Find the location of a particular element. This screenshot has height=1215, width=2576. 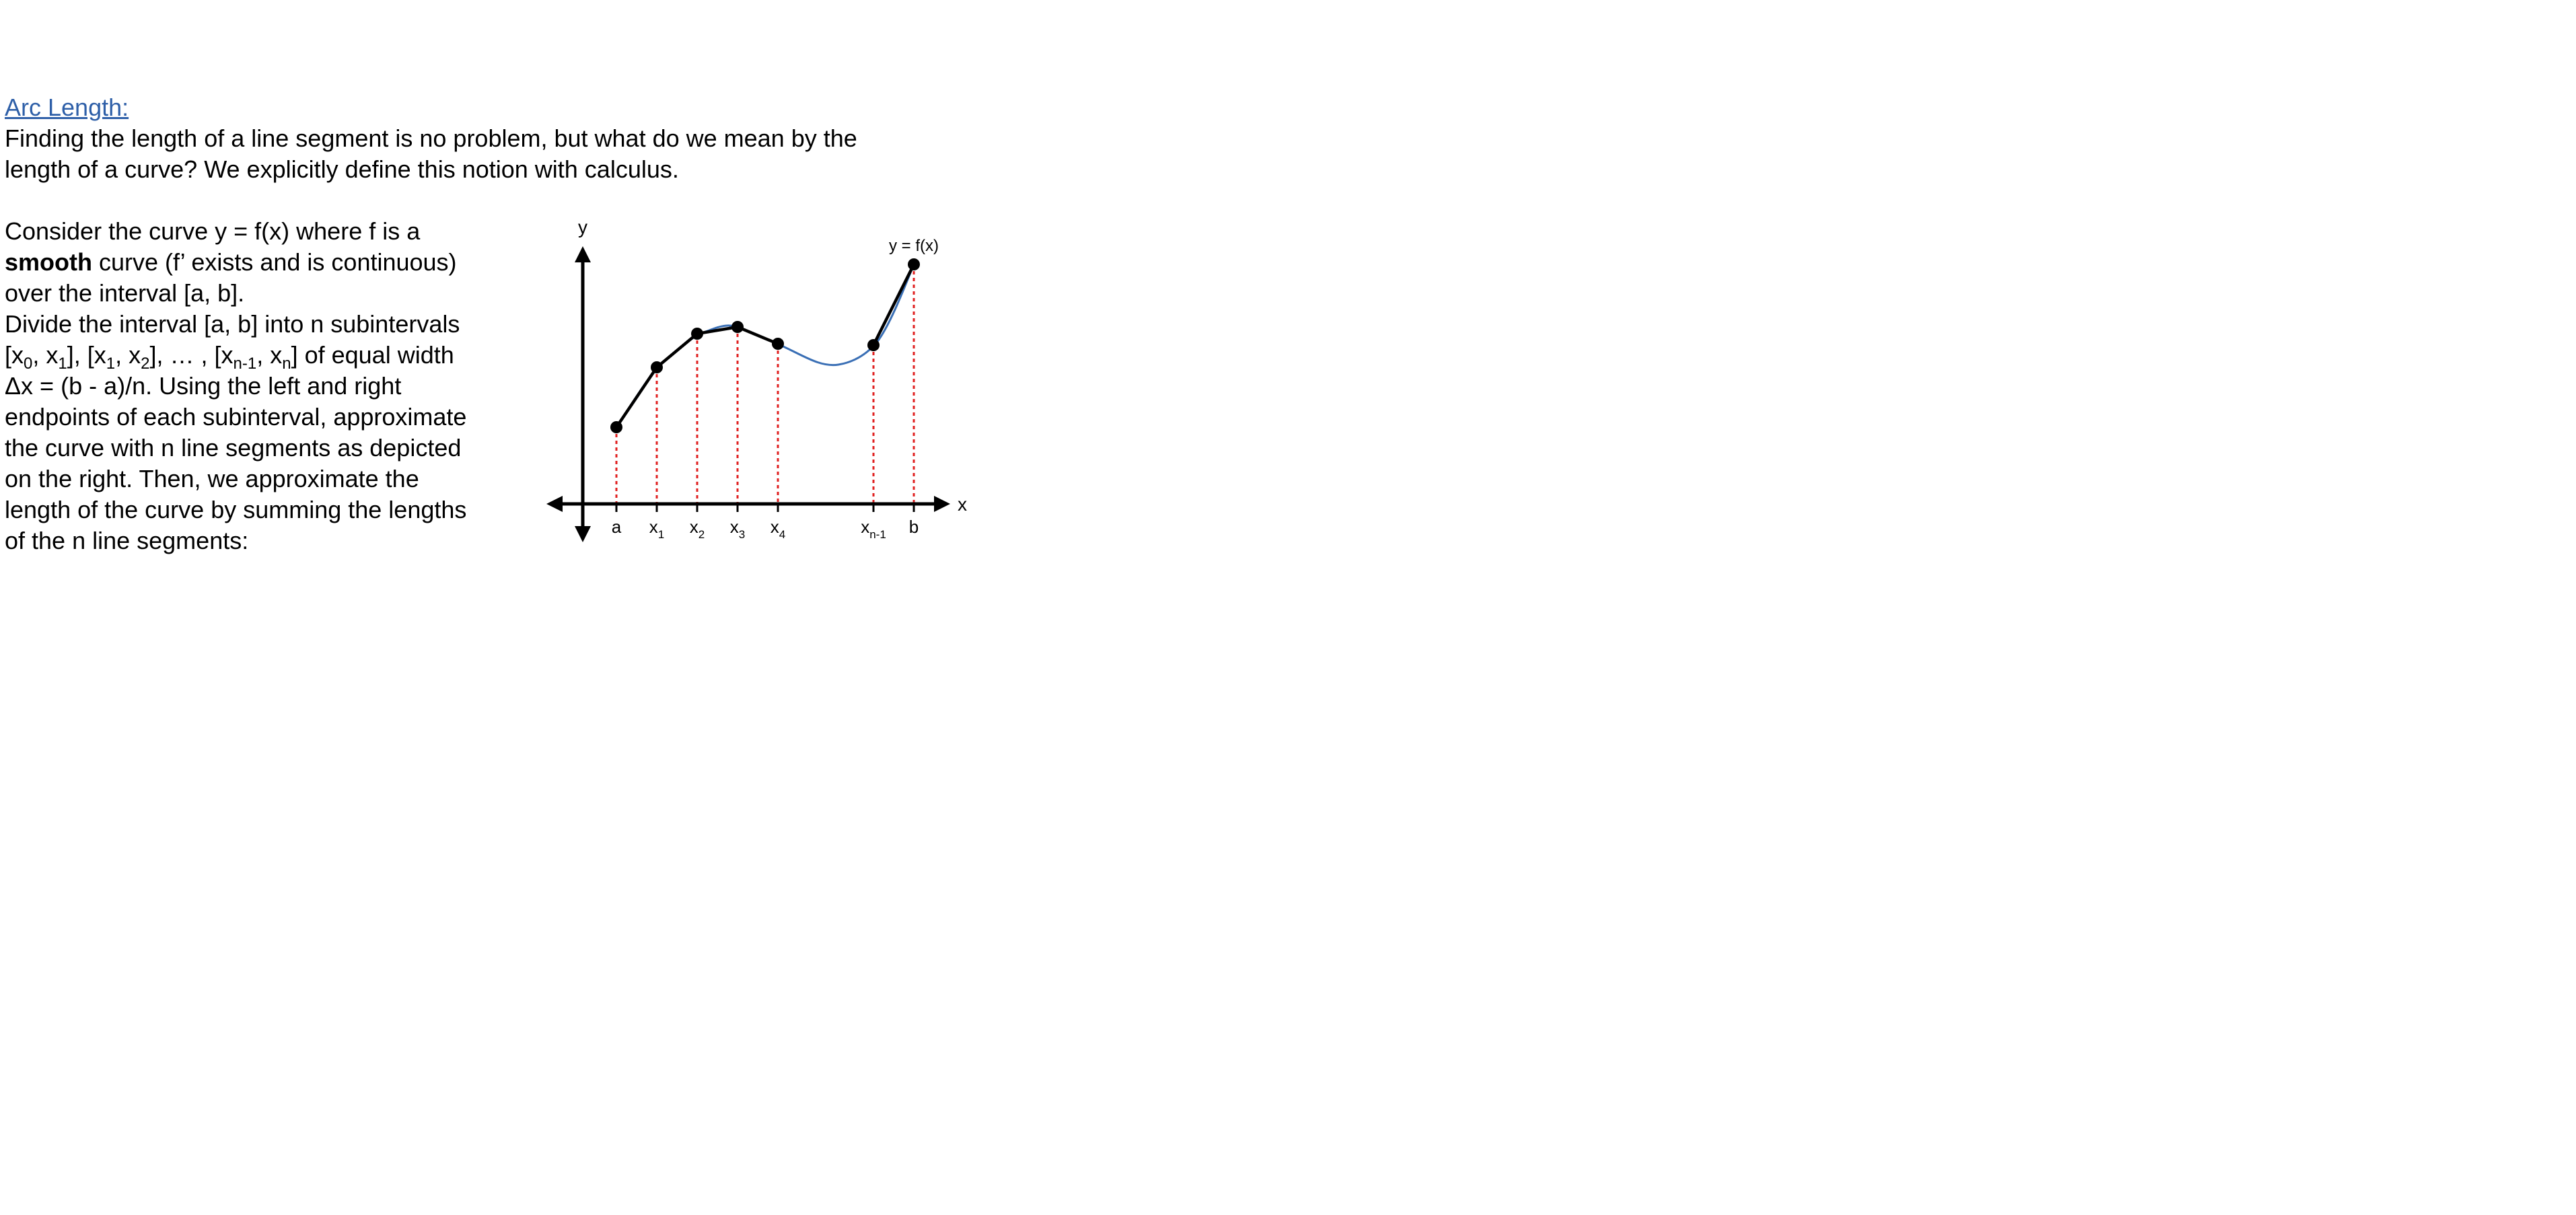

curve-label: y = f(x) is located at coordinates (914, 246).